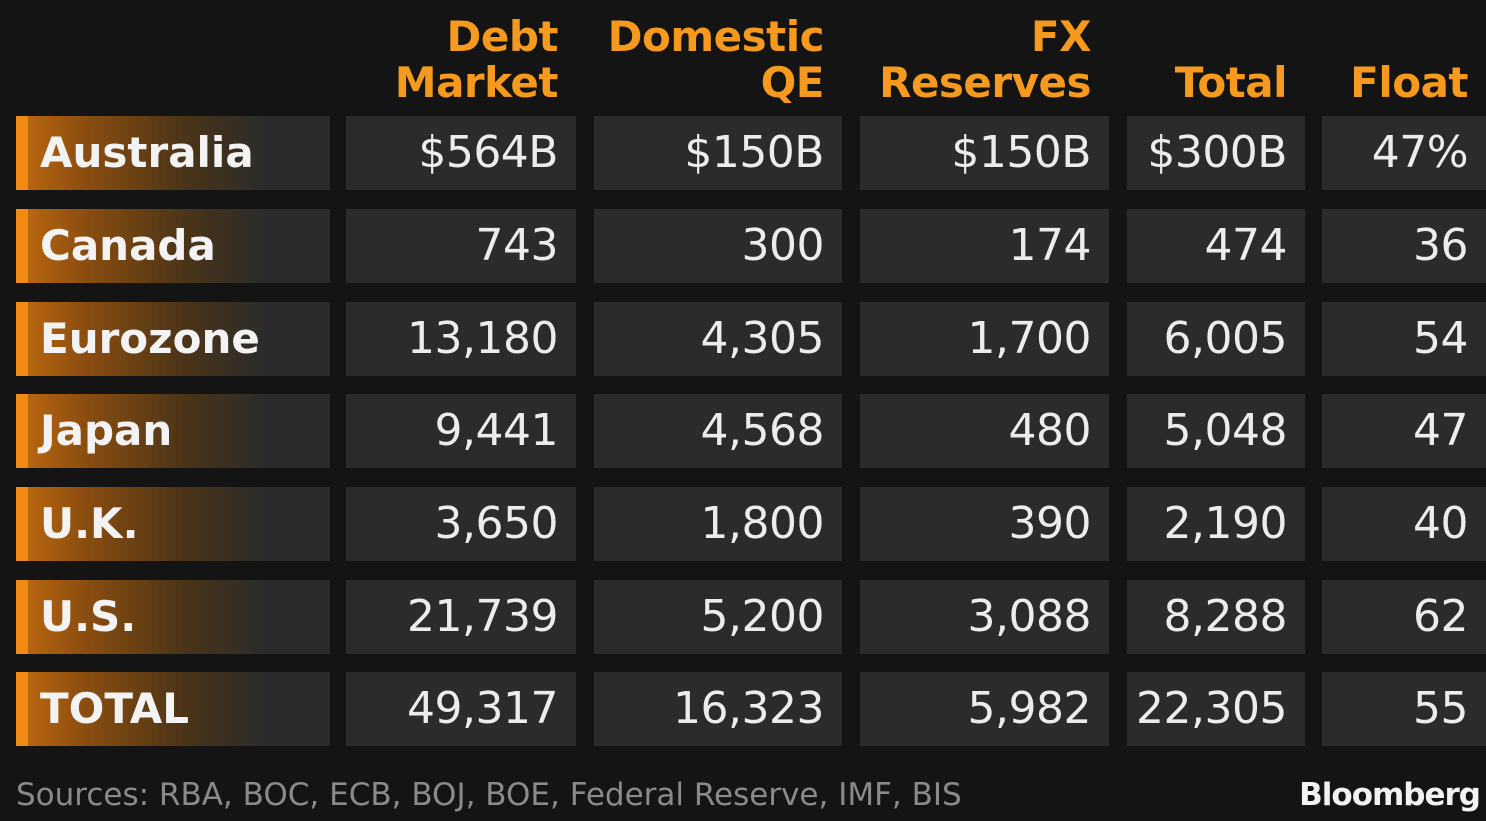 The width and height of the screenshot is (1486, 821). What do you see at coordinates (476, 82) in the screenshot?
I see `column-header-line: Market` at bounding box center [476, 82].